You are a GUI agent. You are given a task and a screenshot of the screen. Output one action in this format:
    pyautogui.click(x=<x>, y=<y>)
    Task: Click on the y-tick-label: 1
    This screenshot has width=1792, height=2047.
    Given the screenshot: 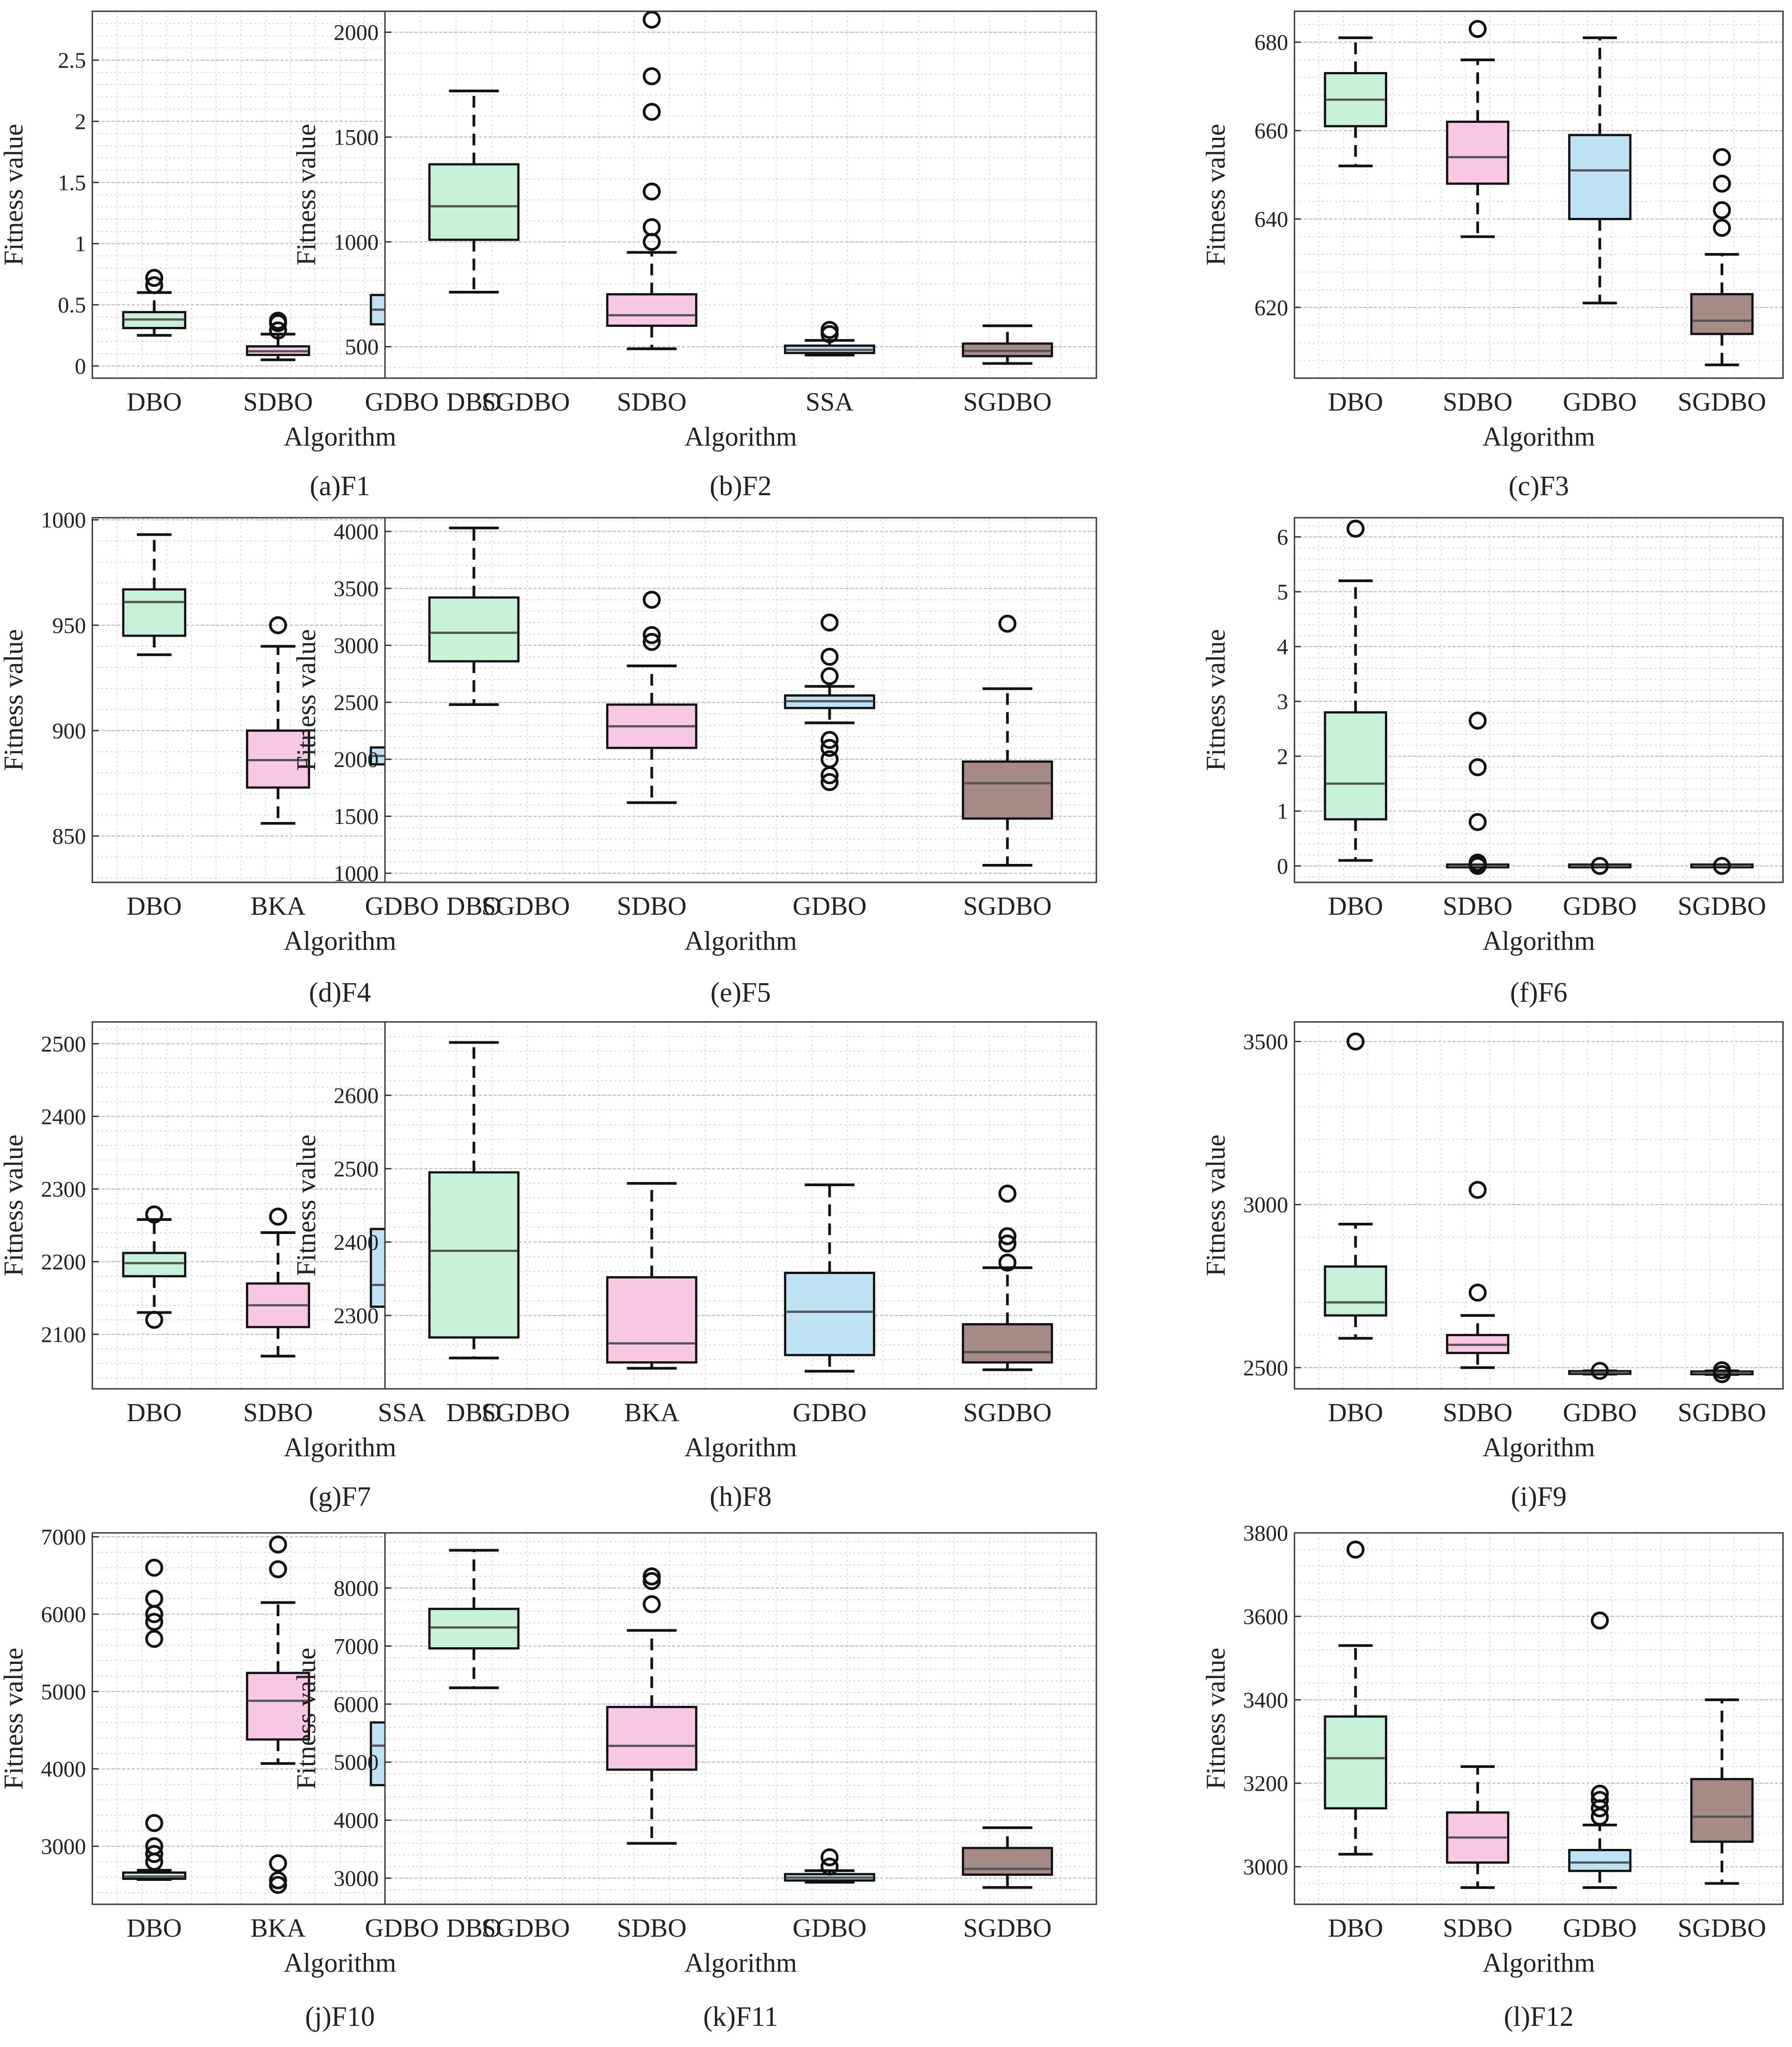 What is the action you would take?
    pyautogui.click(x=80, y=243)
    